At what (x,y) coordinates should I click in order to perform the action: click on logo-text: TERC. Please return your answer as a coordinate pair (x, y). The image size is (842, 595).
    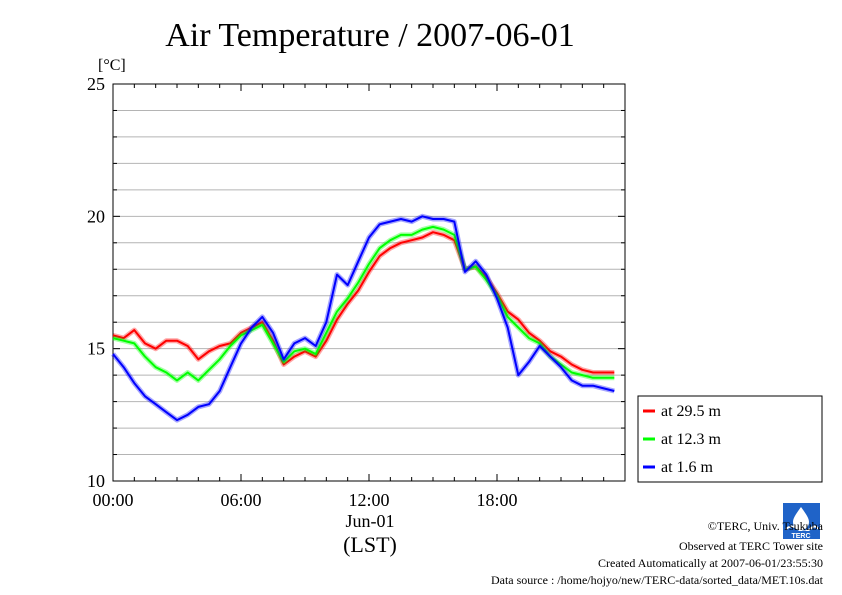
    Looking at the image, I should click on (800, 536).